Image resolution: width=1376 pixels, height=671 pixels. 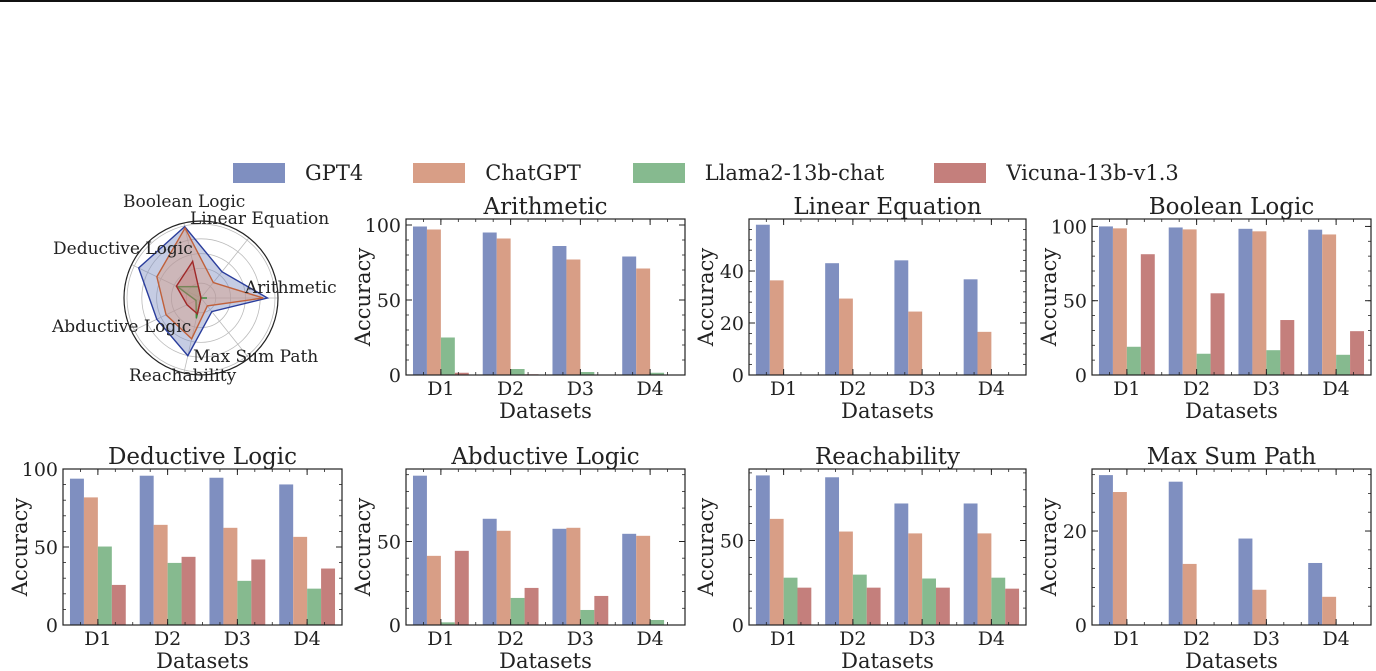 What do you see at coordinates (439, 173) in the screenshot?
I see `legend-swatch-chatgpt` at bounding box center [439, 173].